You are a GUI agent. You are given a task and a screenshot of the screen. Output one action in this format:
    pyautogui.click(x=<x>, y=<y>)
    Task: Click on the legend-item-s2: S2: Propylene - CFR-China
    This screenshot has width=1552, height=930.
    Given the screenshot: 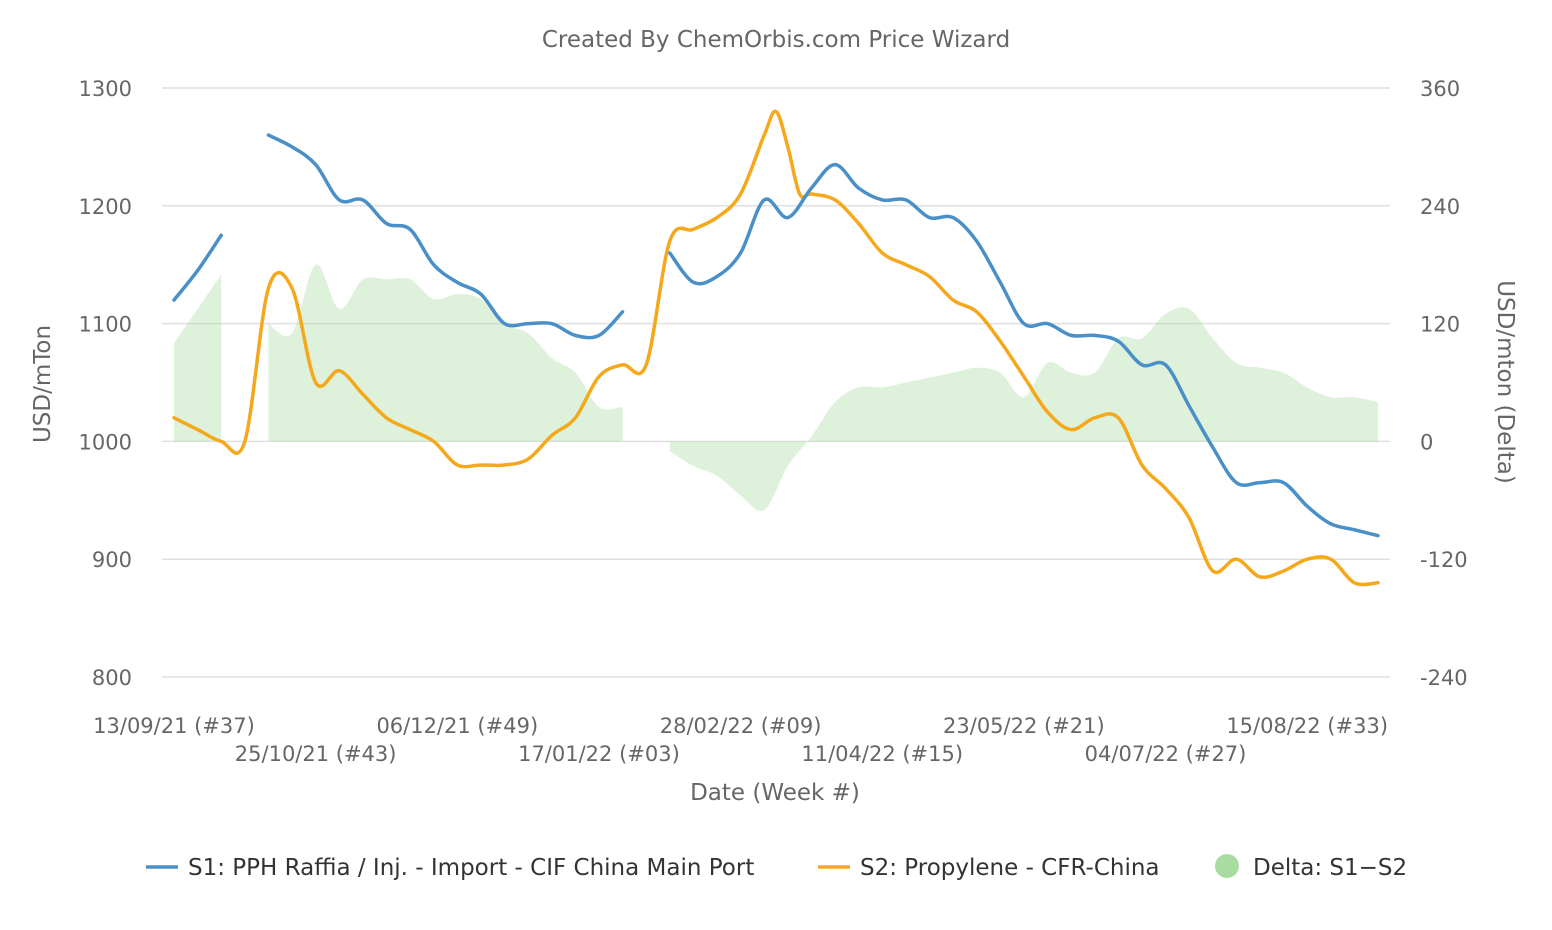 What is the action you would take?
    pyautogui.click(x=989, y=868)
    